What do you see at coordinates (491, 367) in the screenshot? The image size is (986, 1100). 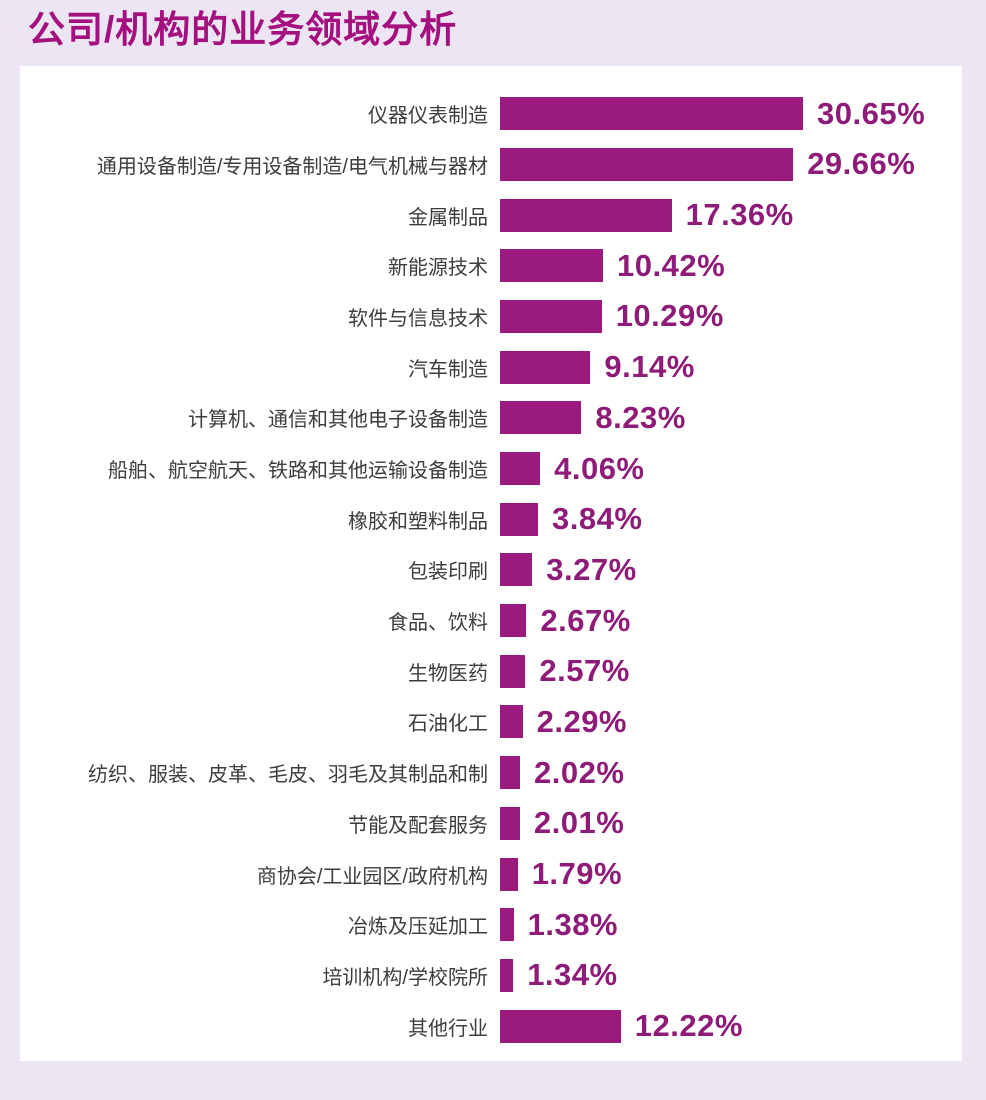 I see `chart-row: 汽车制造 9.14%` at bounding box center [491, 367].